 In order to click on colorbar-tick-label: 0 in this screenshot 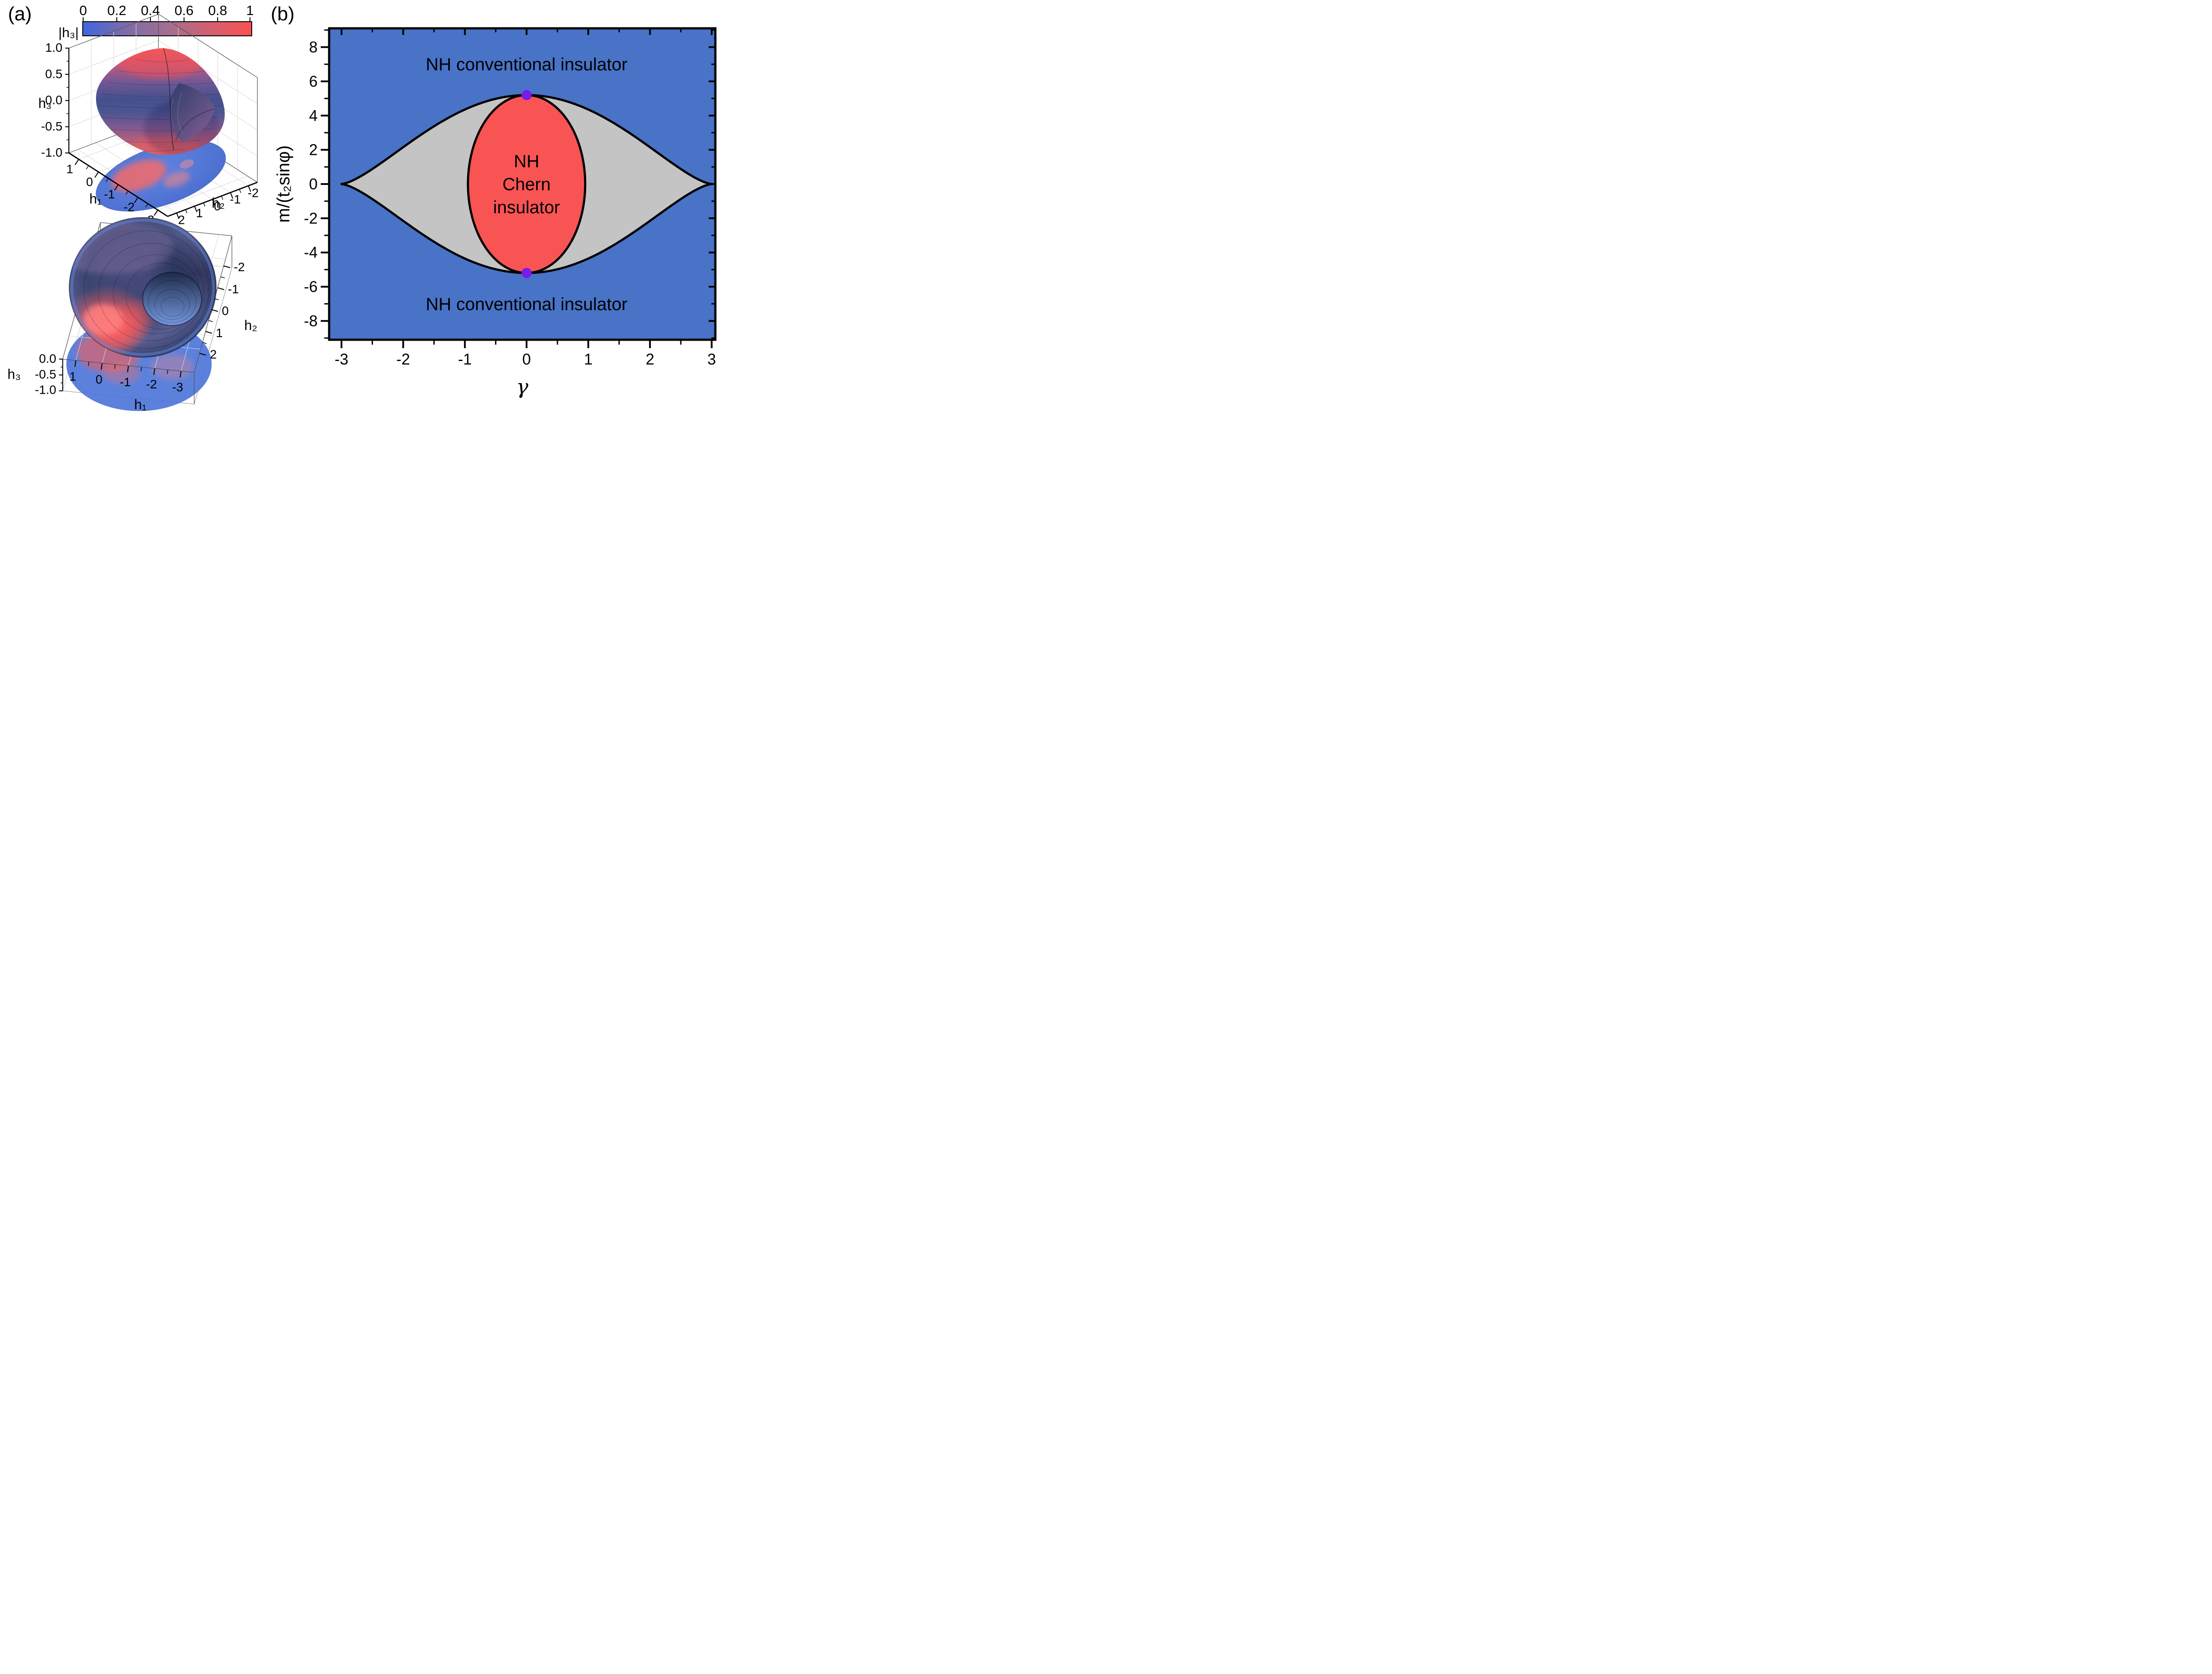, I will do `click(83, 10)`.